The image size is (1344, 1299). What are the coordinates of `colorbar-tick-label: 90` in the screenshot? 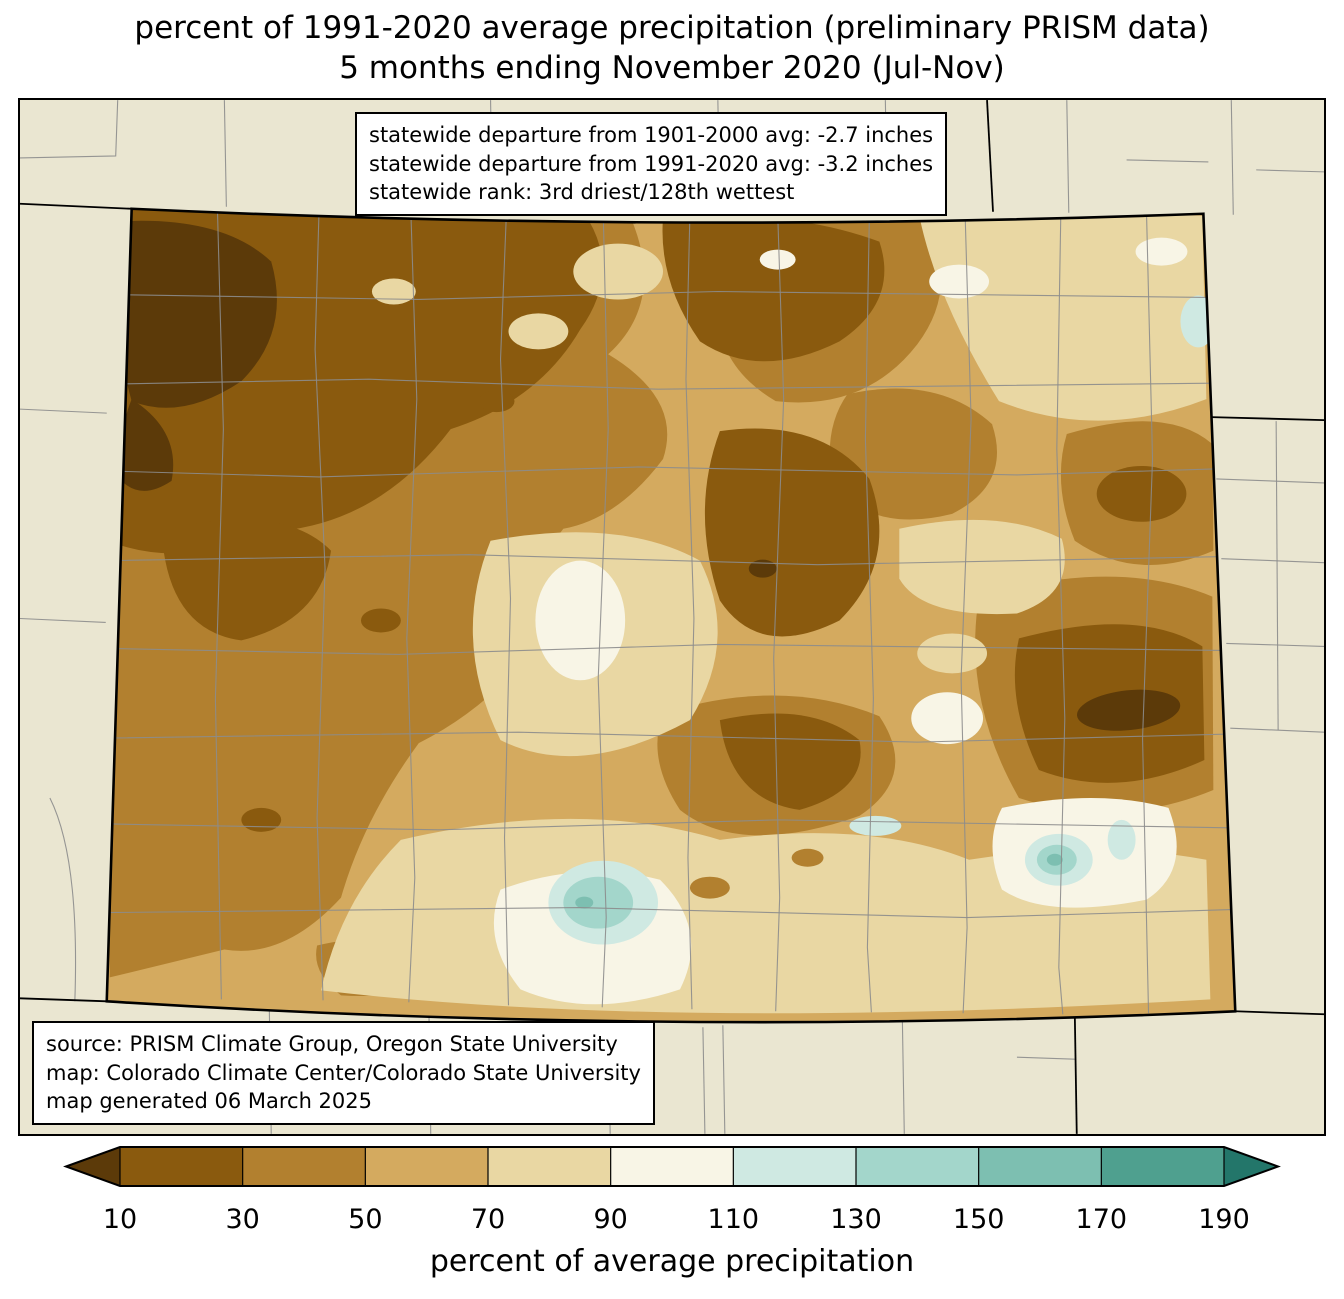 It's located at (610, 1219).